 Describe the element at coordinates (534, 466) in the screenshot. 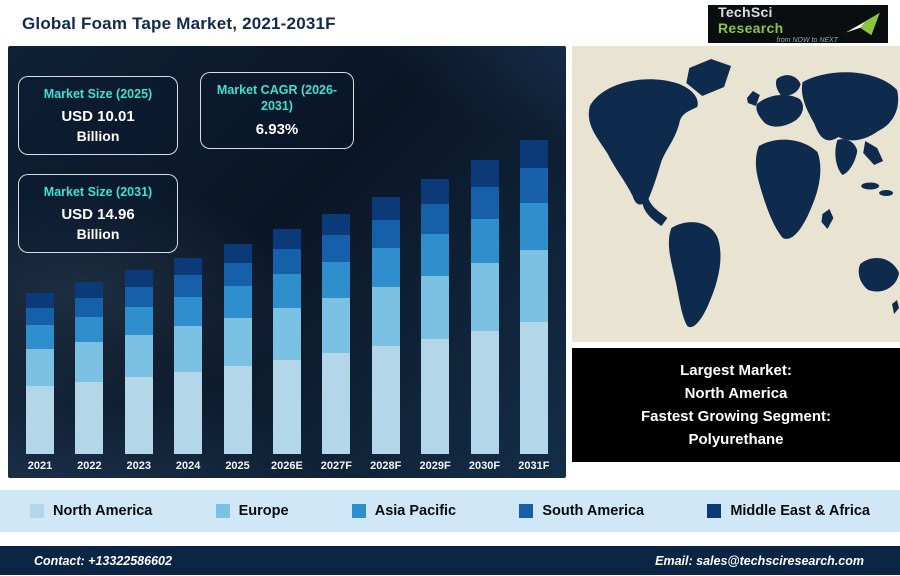

I see `x-axis-label: 2031F` at that location.